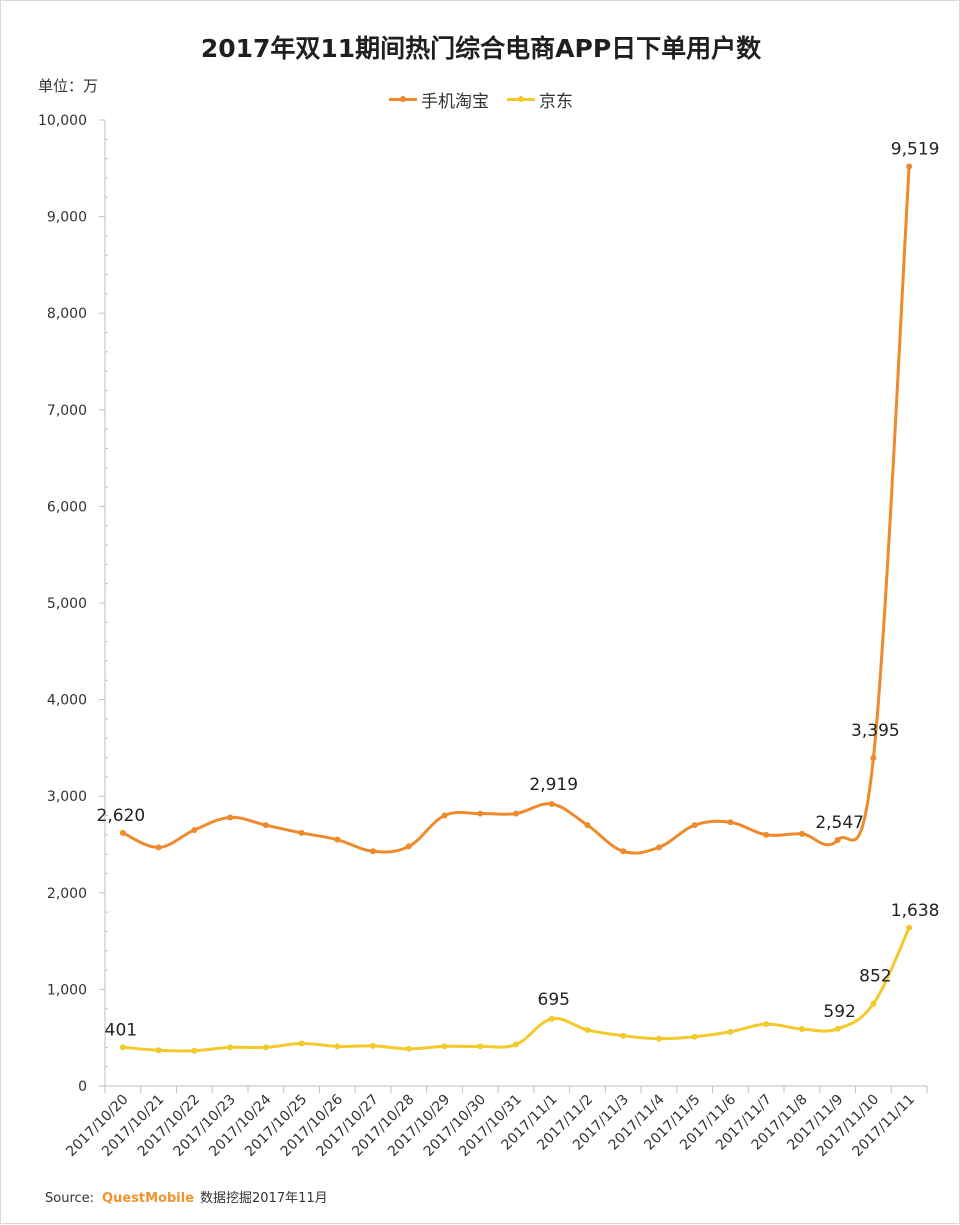  Describe the element at coordinates (264, 1198) in the screenshot. I see `source-suffix: 数据挖掘2017年11月` at that location.